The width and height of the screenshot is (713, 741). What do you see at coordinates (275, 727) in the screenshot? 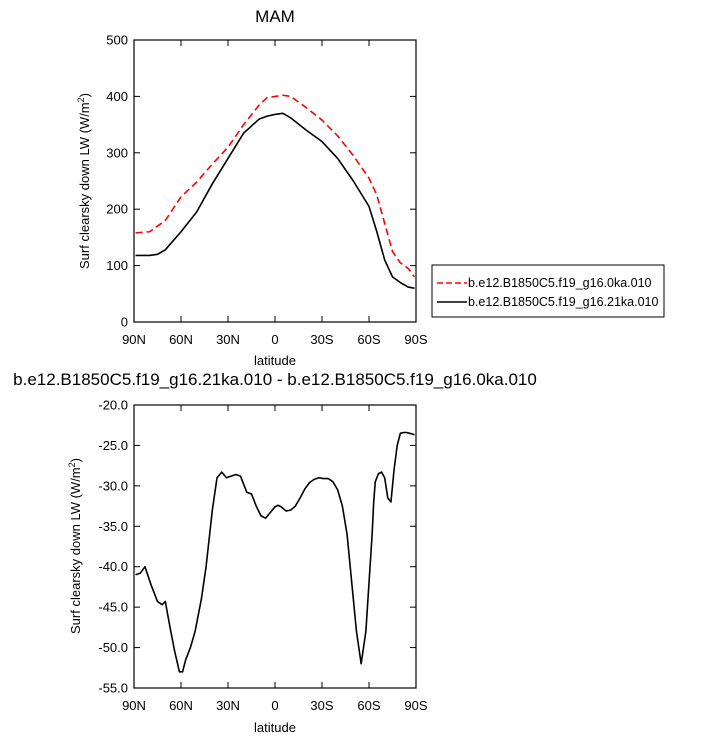
I see `bottom-x-axis-label: latitude` at bounding box center [275, 727].